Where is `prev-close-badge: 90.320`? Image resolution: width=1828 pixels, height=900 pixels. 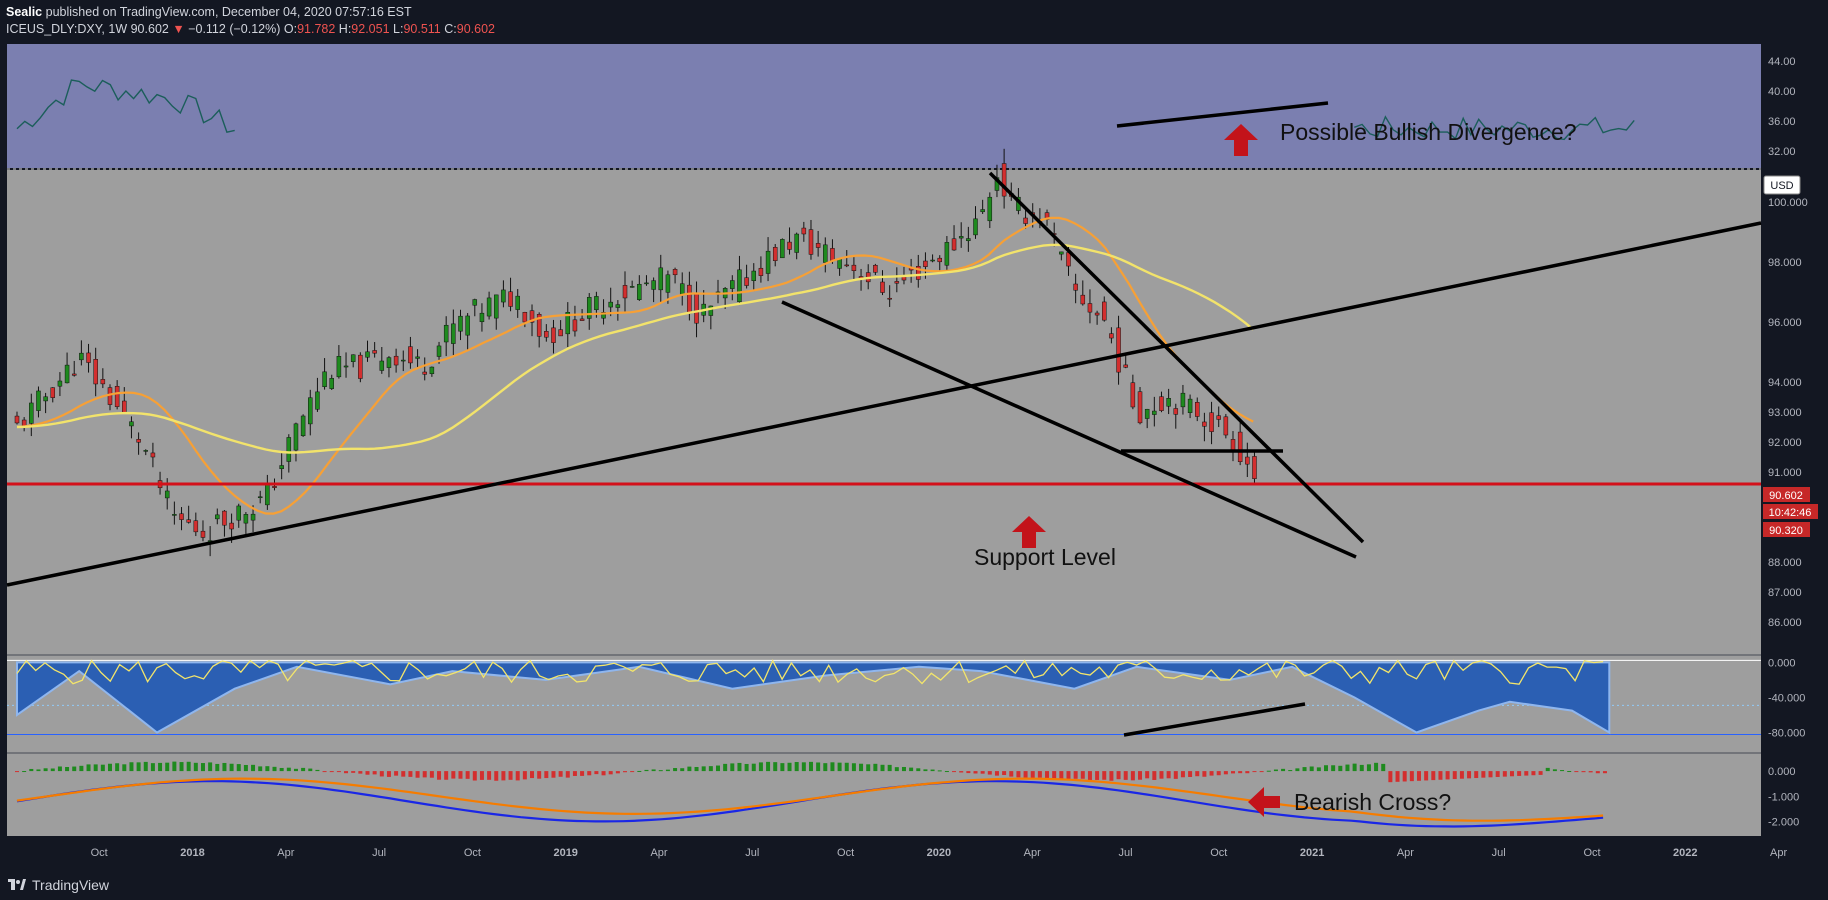 prev-close-badge: 90.320 is located at coordinates (1786, 529).